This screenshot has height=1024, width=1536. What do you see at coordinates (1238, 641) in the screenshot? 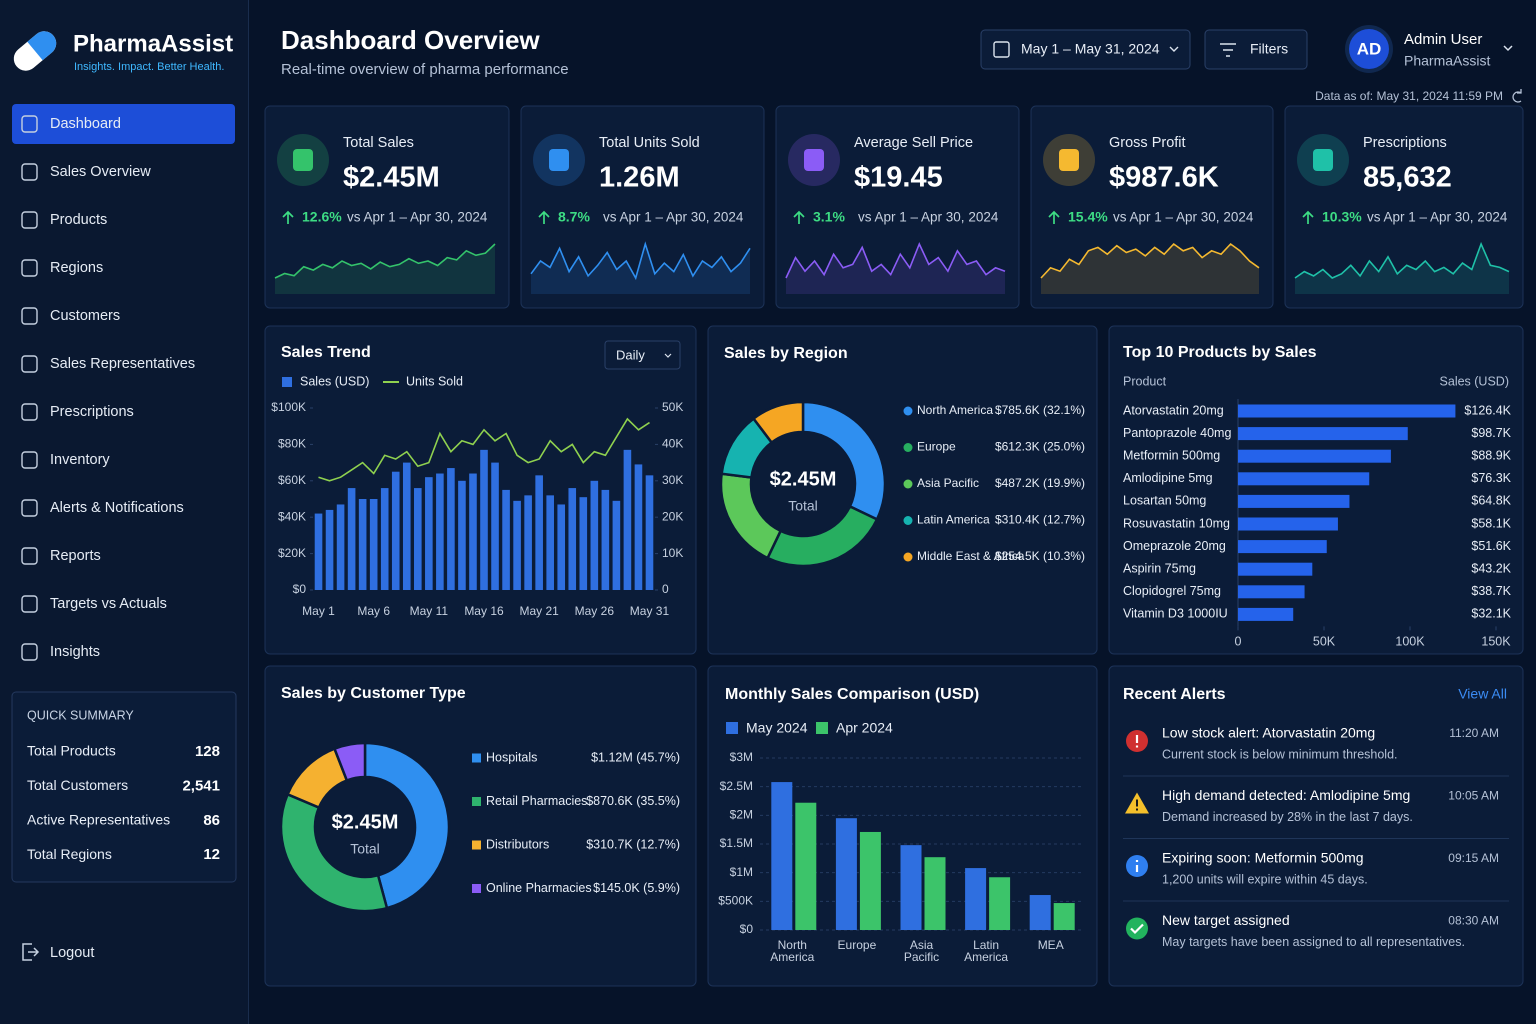
I see `x-tick-label: 0` at bounding box center [1238, 641].